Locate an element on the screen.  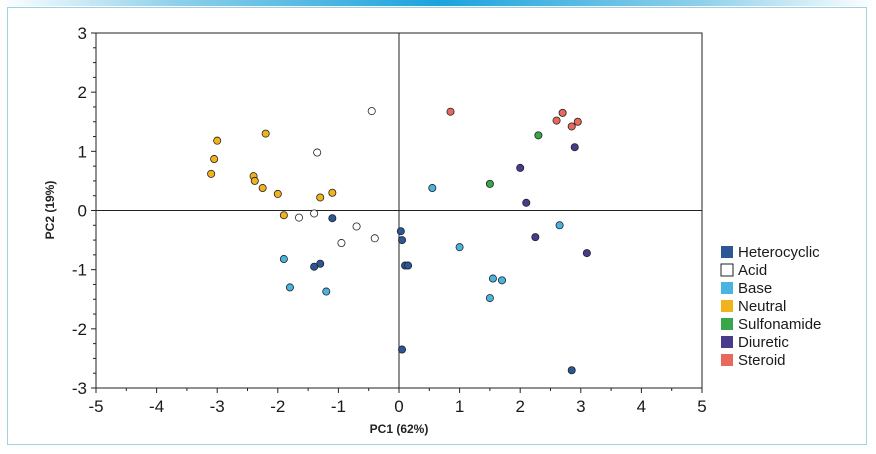
y-tick-label: 2 is located at coordinates (82, 92).